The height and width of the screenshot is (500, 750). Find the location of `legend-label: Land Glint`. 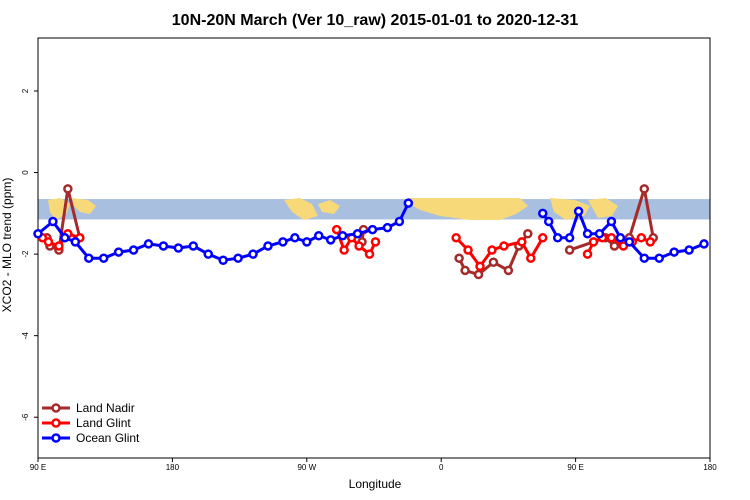

legend-label: Land Glint is located at coordinates (103, 423).